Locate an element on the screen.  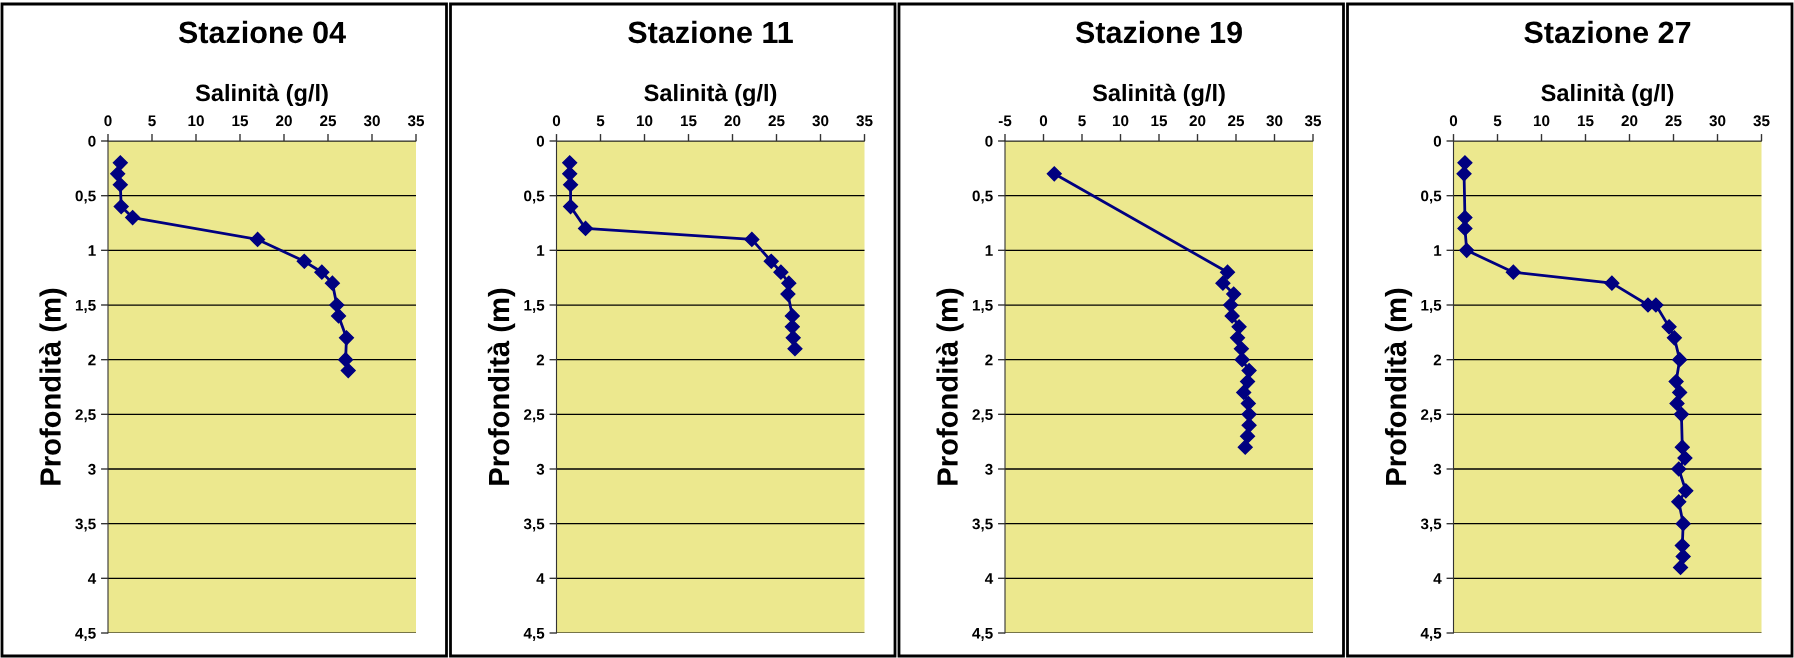
y-tick-label: 0,5 is located at coordinates (534, 197).